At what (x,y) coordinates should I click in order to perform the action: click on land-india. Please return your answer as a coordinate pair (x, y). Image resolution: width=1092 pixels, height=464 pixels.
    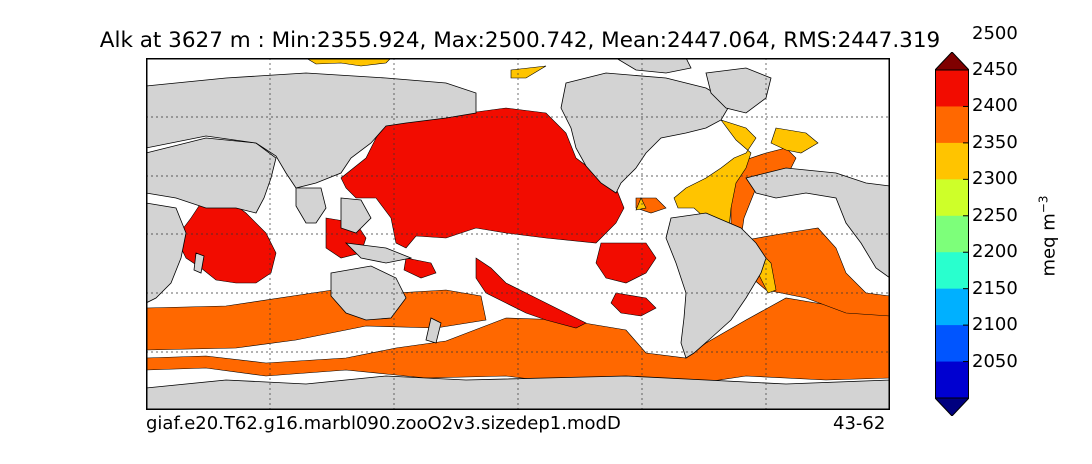
    Looking at the image, I should click on (311, 205).